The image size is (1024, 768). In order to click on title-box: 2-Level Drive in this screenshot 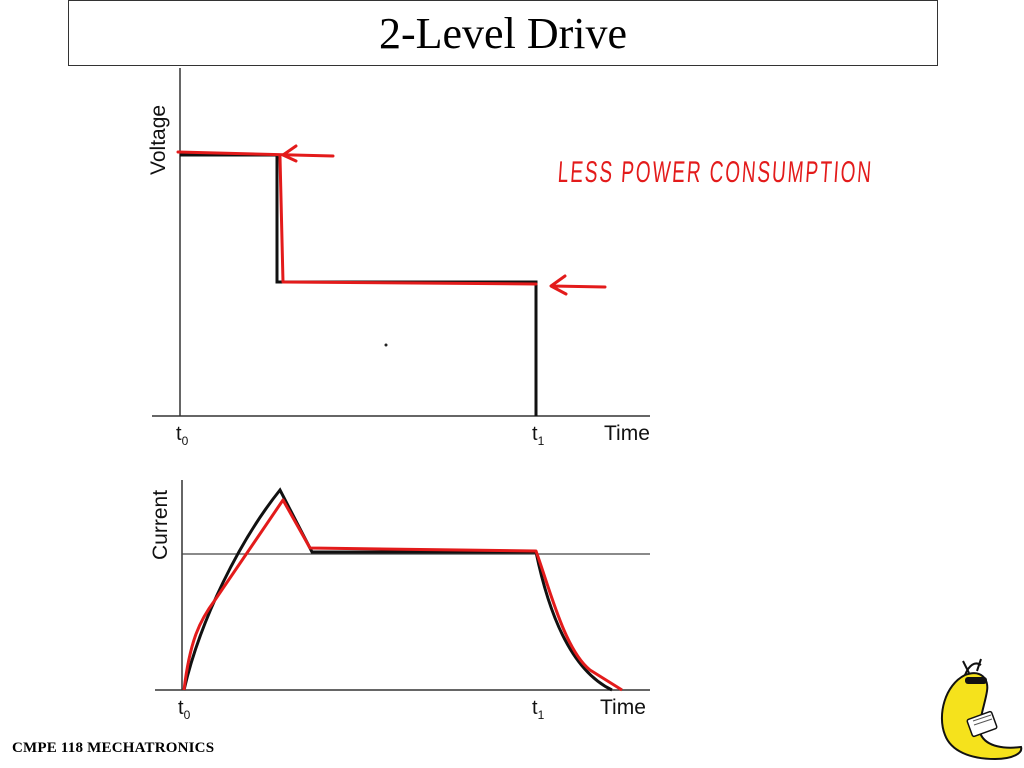, I will do `click(503, 33)`.